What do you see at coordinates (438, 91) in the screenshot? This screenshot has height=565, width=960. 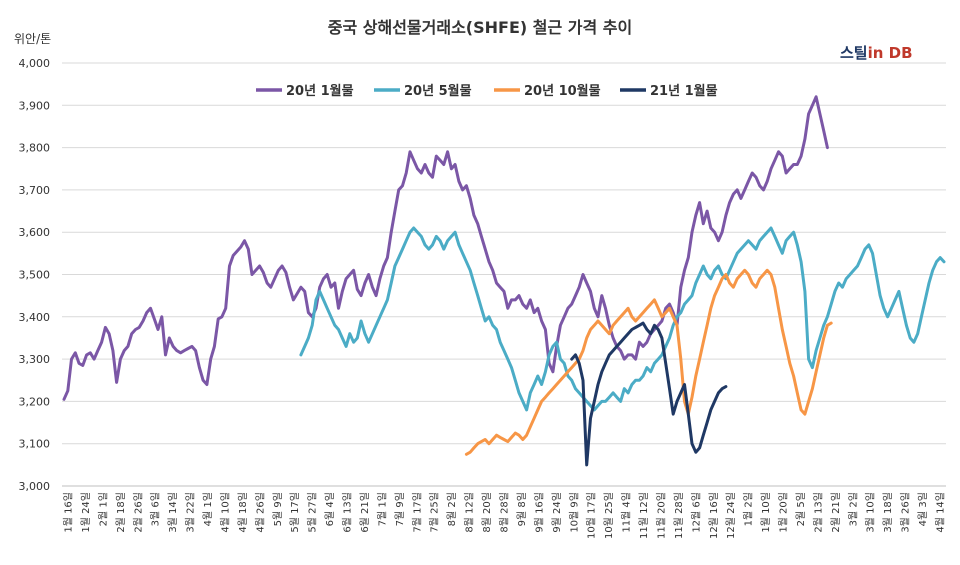 I see `legend-label: 20년 5월물` at bounding box center [438, 91].